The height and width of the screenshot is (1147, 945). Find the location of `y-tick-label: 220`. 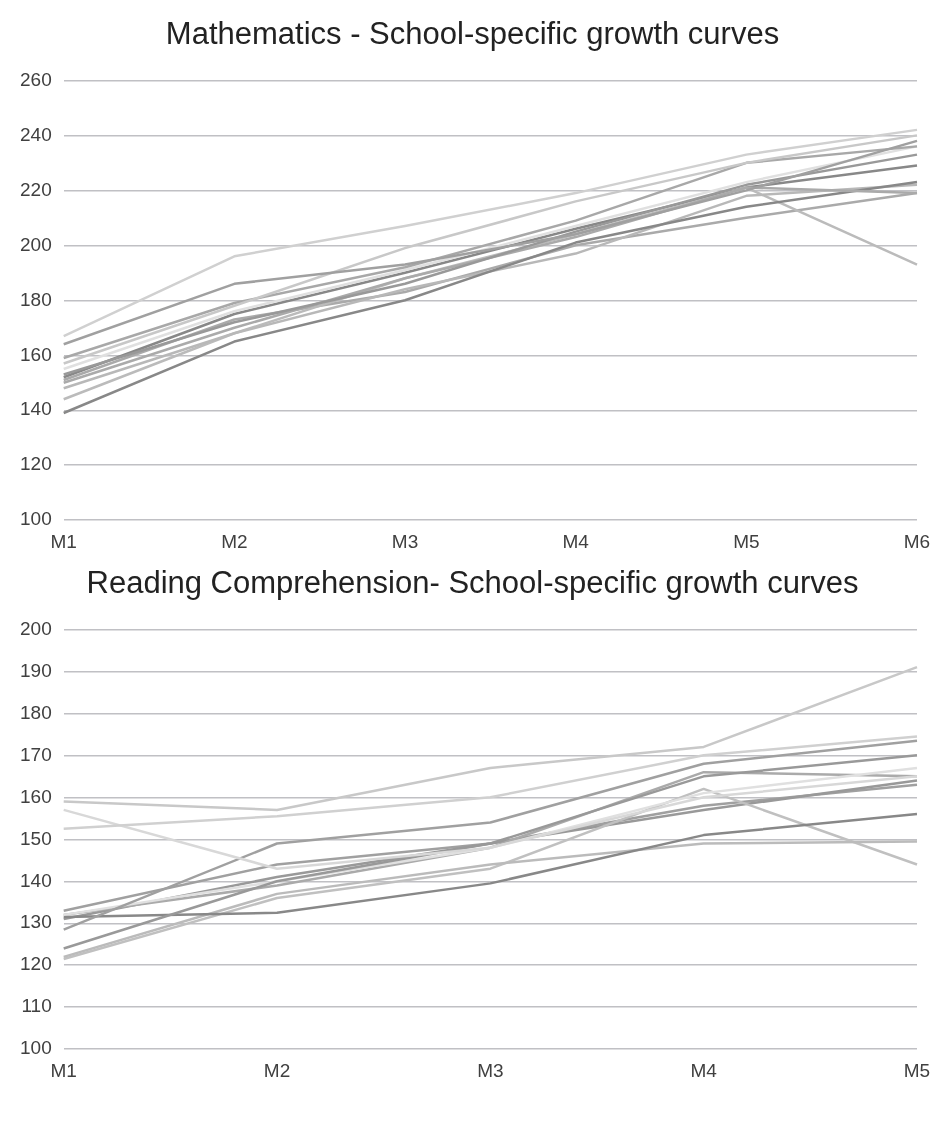

y-tick-label: 220 is located at coordinates (36, 189).